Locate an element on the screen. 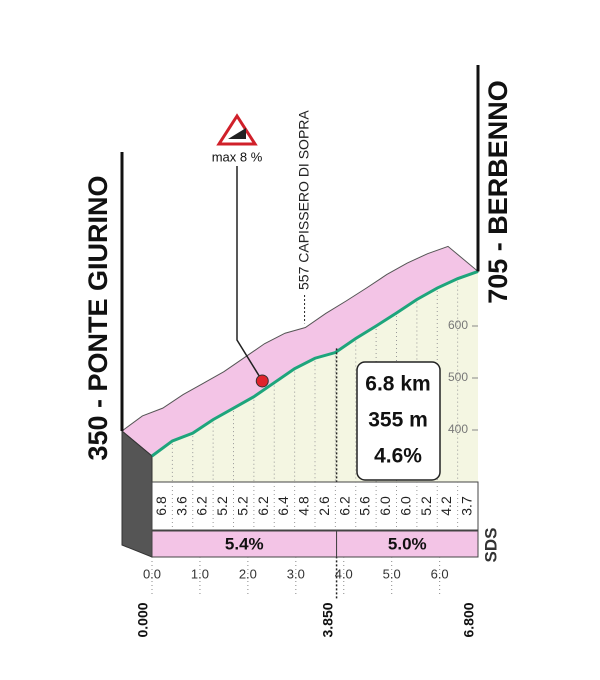  average-label: 5.0% is located at coordinates (407, 543).